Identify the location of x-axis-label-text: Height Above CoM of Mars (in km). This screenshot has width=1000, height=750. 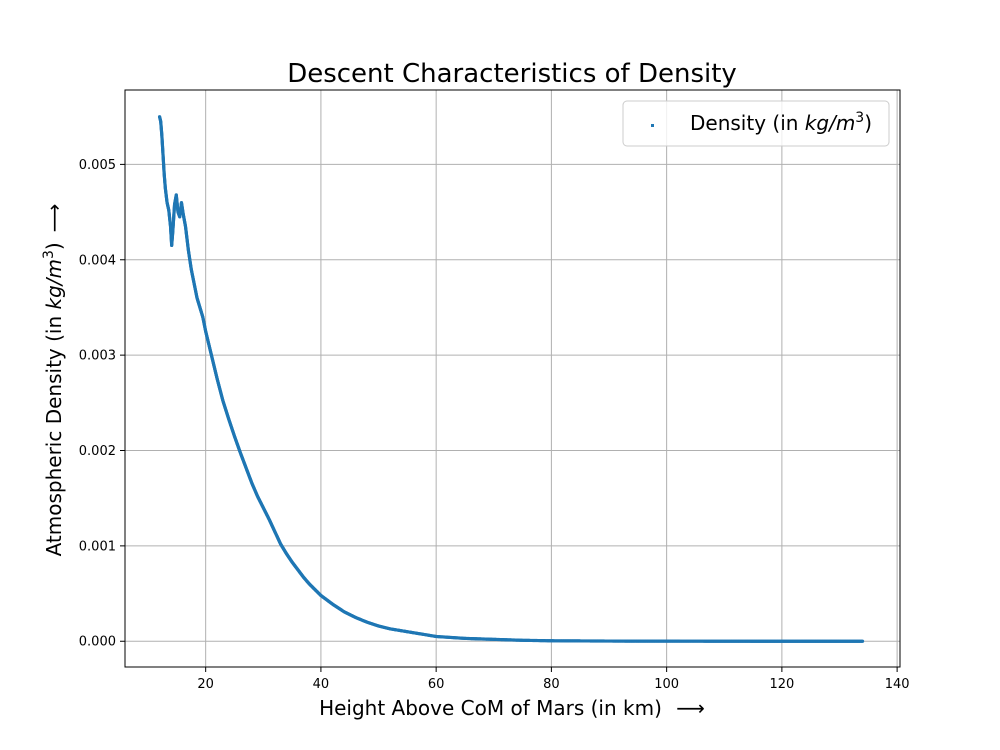
(490, 708).